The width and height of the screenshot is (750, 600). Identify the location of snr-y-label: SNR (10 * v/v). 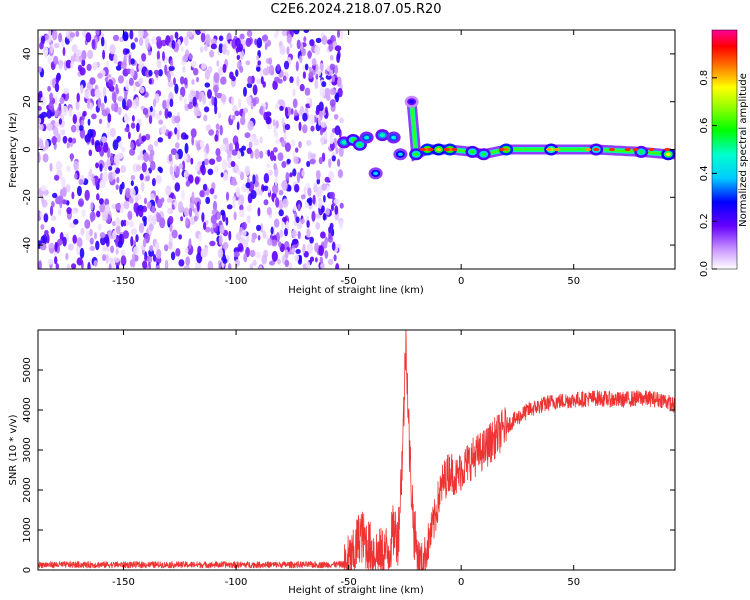
(13, 449).